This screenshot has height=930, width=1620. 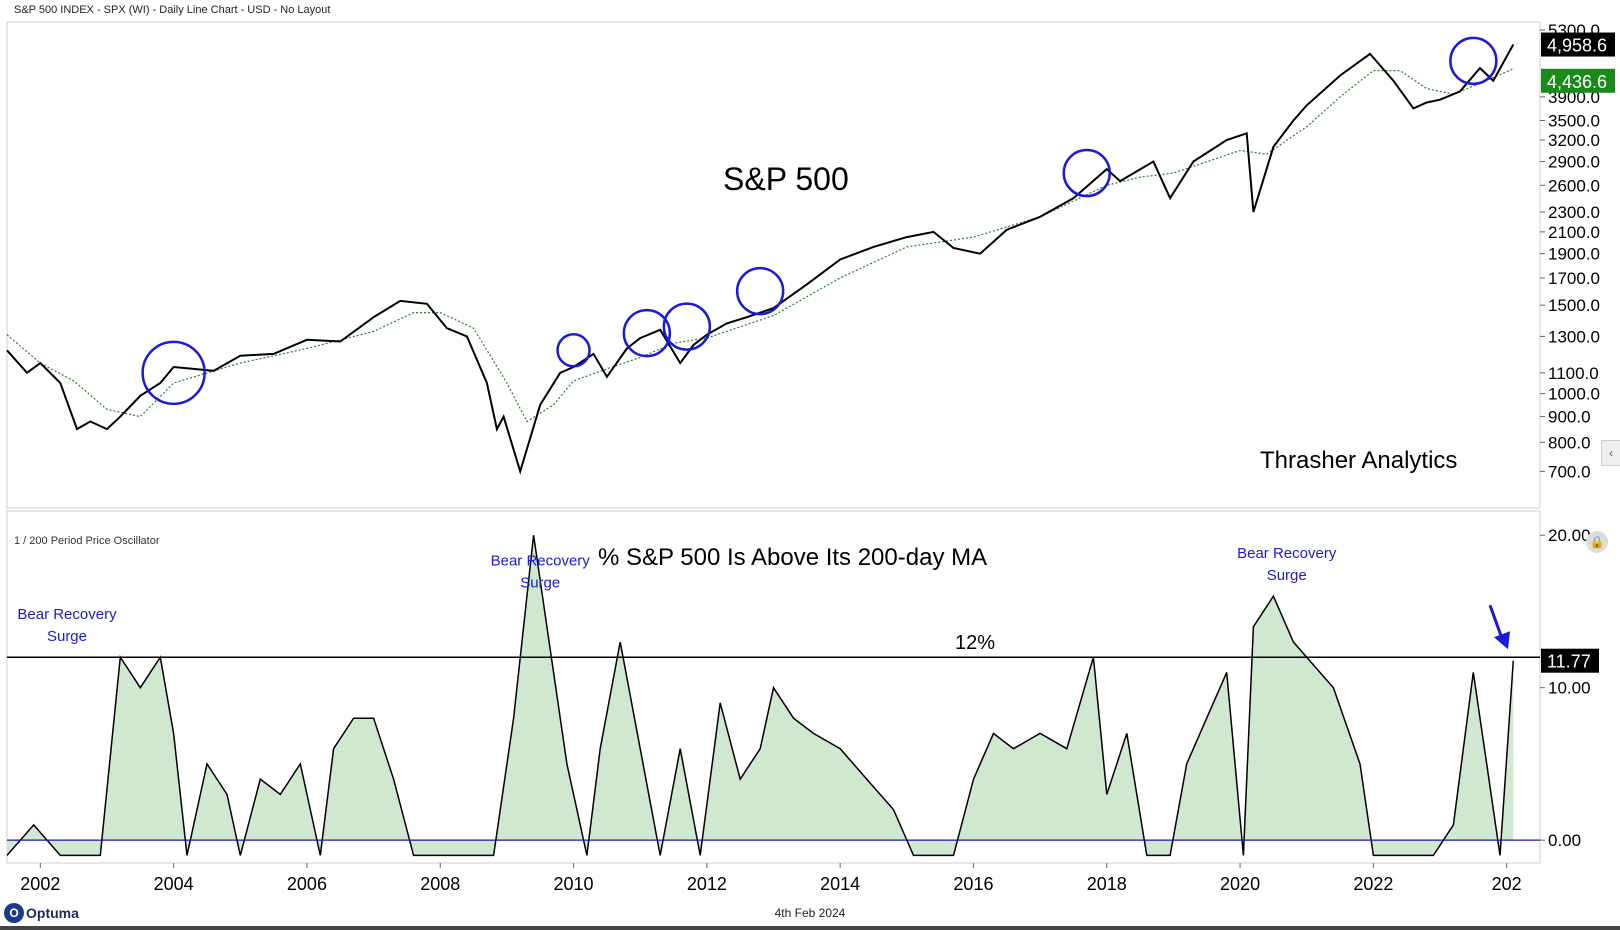 I want to click on price-y-tick-label: 2900.0, so click(x=1574, y=161).